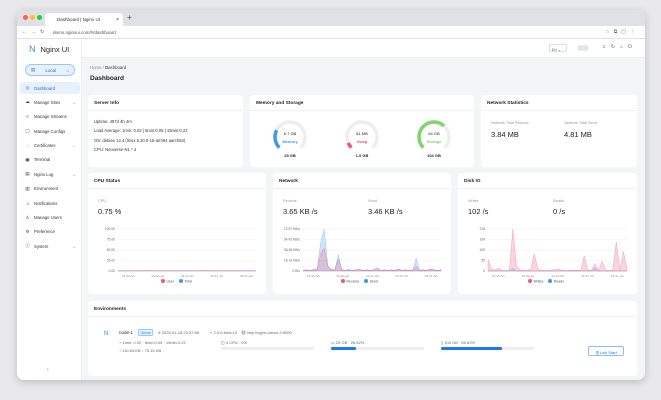 Image resolution: width=661 pixels, height=400 pixels. I want to click on node-traffic: ↑ 110.63 KB ↓ 75.16 KB, so click(140, 350).